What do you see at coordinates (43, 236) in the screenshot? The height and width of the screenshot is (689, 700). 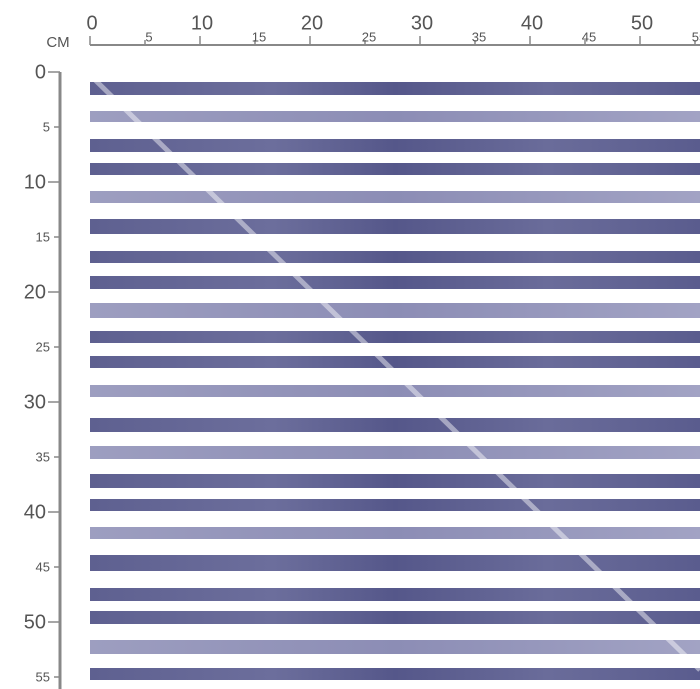 I see `y-tick-label: 15` at bounding box center [43, 236].